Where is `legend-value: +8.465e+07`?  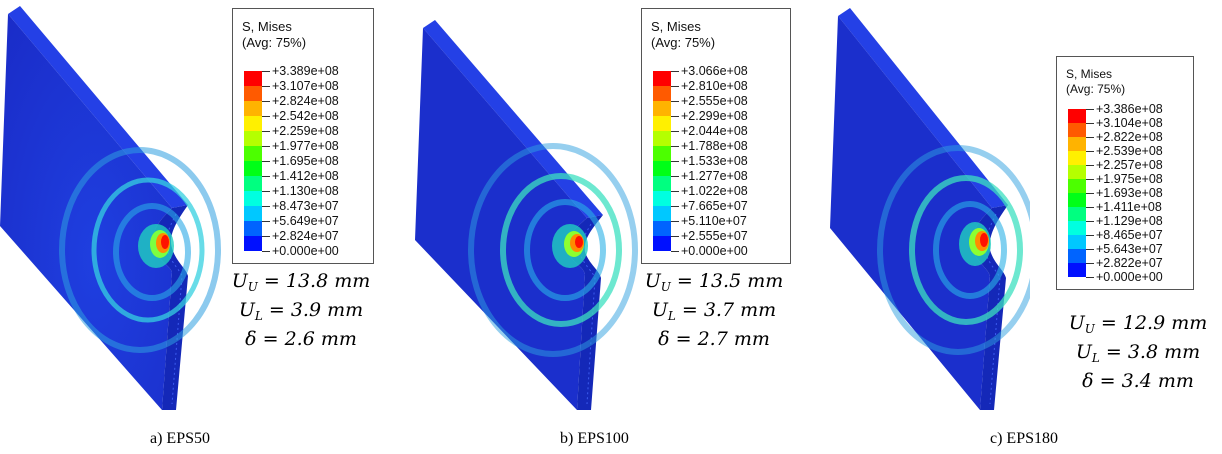
legend-value: +8.465e+07 is located at coordinates (1129, 235).